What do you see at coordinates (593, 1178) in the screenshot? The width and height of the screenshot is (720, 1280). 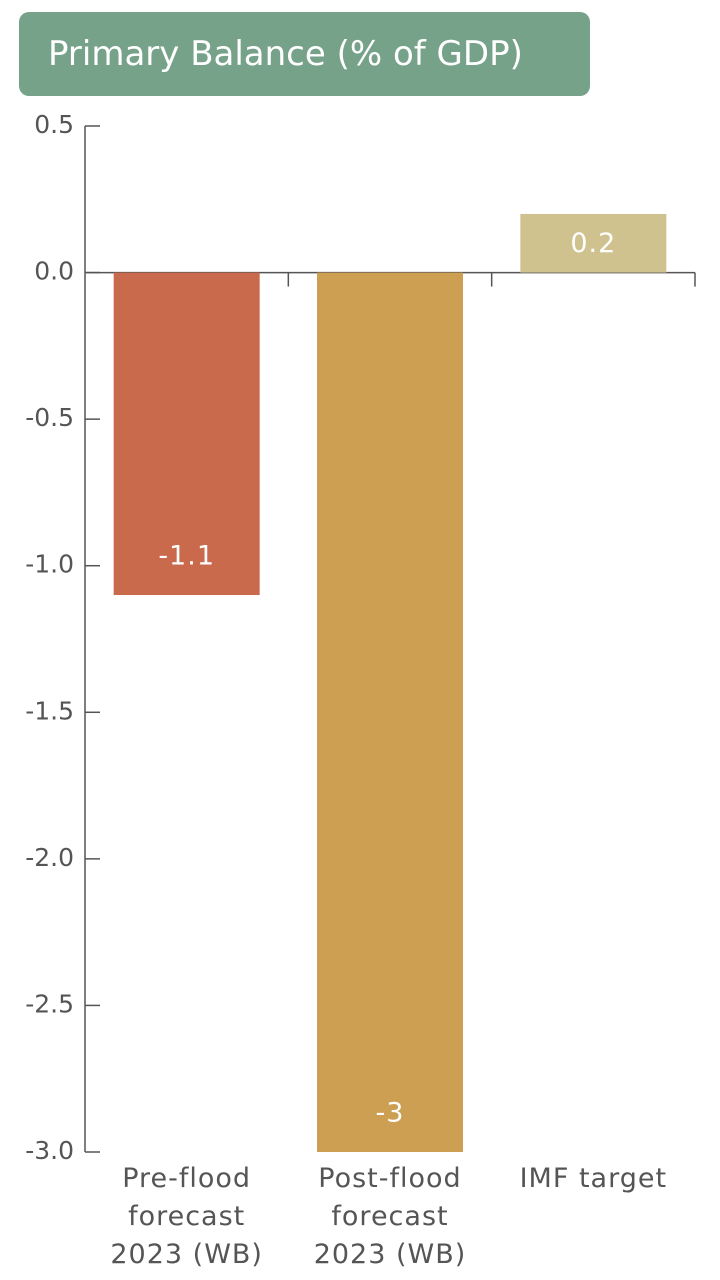 I see `x-tick-label: IMF target` at bounding box center [593, 1178].